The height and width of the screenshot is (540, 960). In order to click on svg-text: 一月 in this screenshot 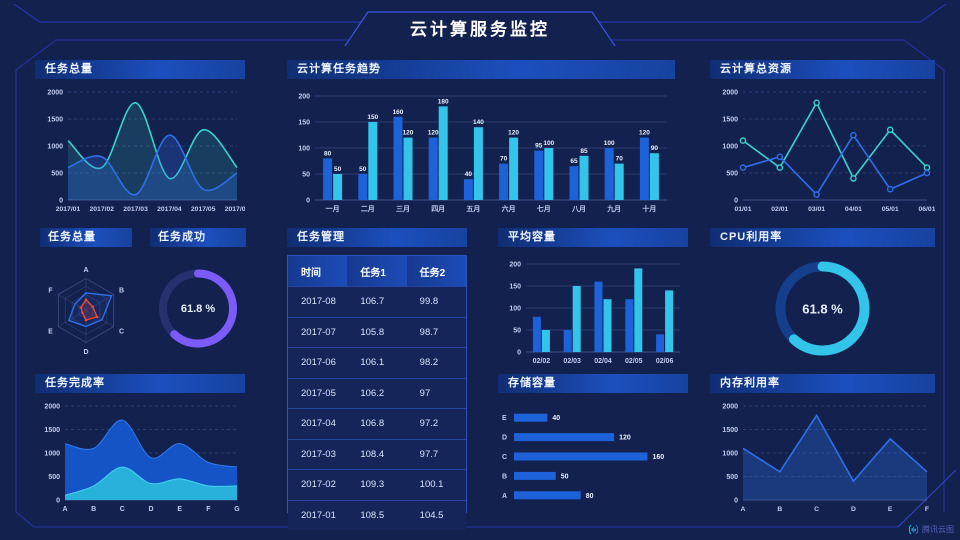, I will do `click(333, 209)`.